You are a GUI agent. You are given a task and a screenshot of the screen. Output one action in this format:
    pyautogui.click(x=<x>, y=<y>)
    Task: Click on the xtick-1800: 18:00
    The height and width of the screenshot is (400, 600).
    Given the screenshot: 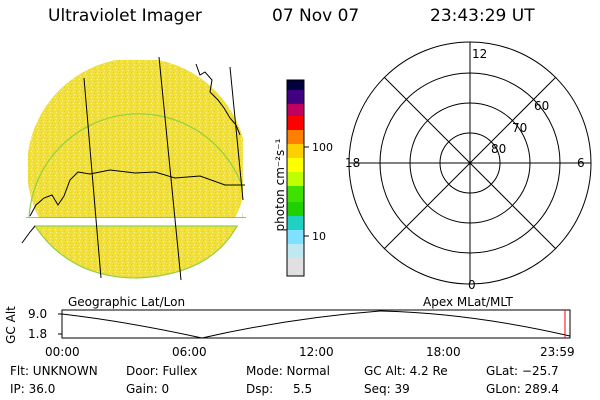 What is the action you would take?
    pyautogui.click(x=443, y=352)
    